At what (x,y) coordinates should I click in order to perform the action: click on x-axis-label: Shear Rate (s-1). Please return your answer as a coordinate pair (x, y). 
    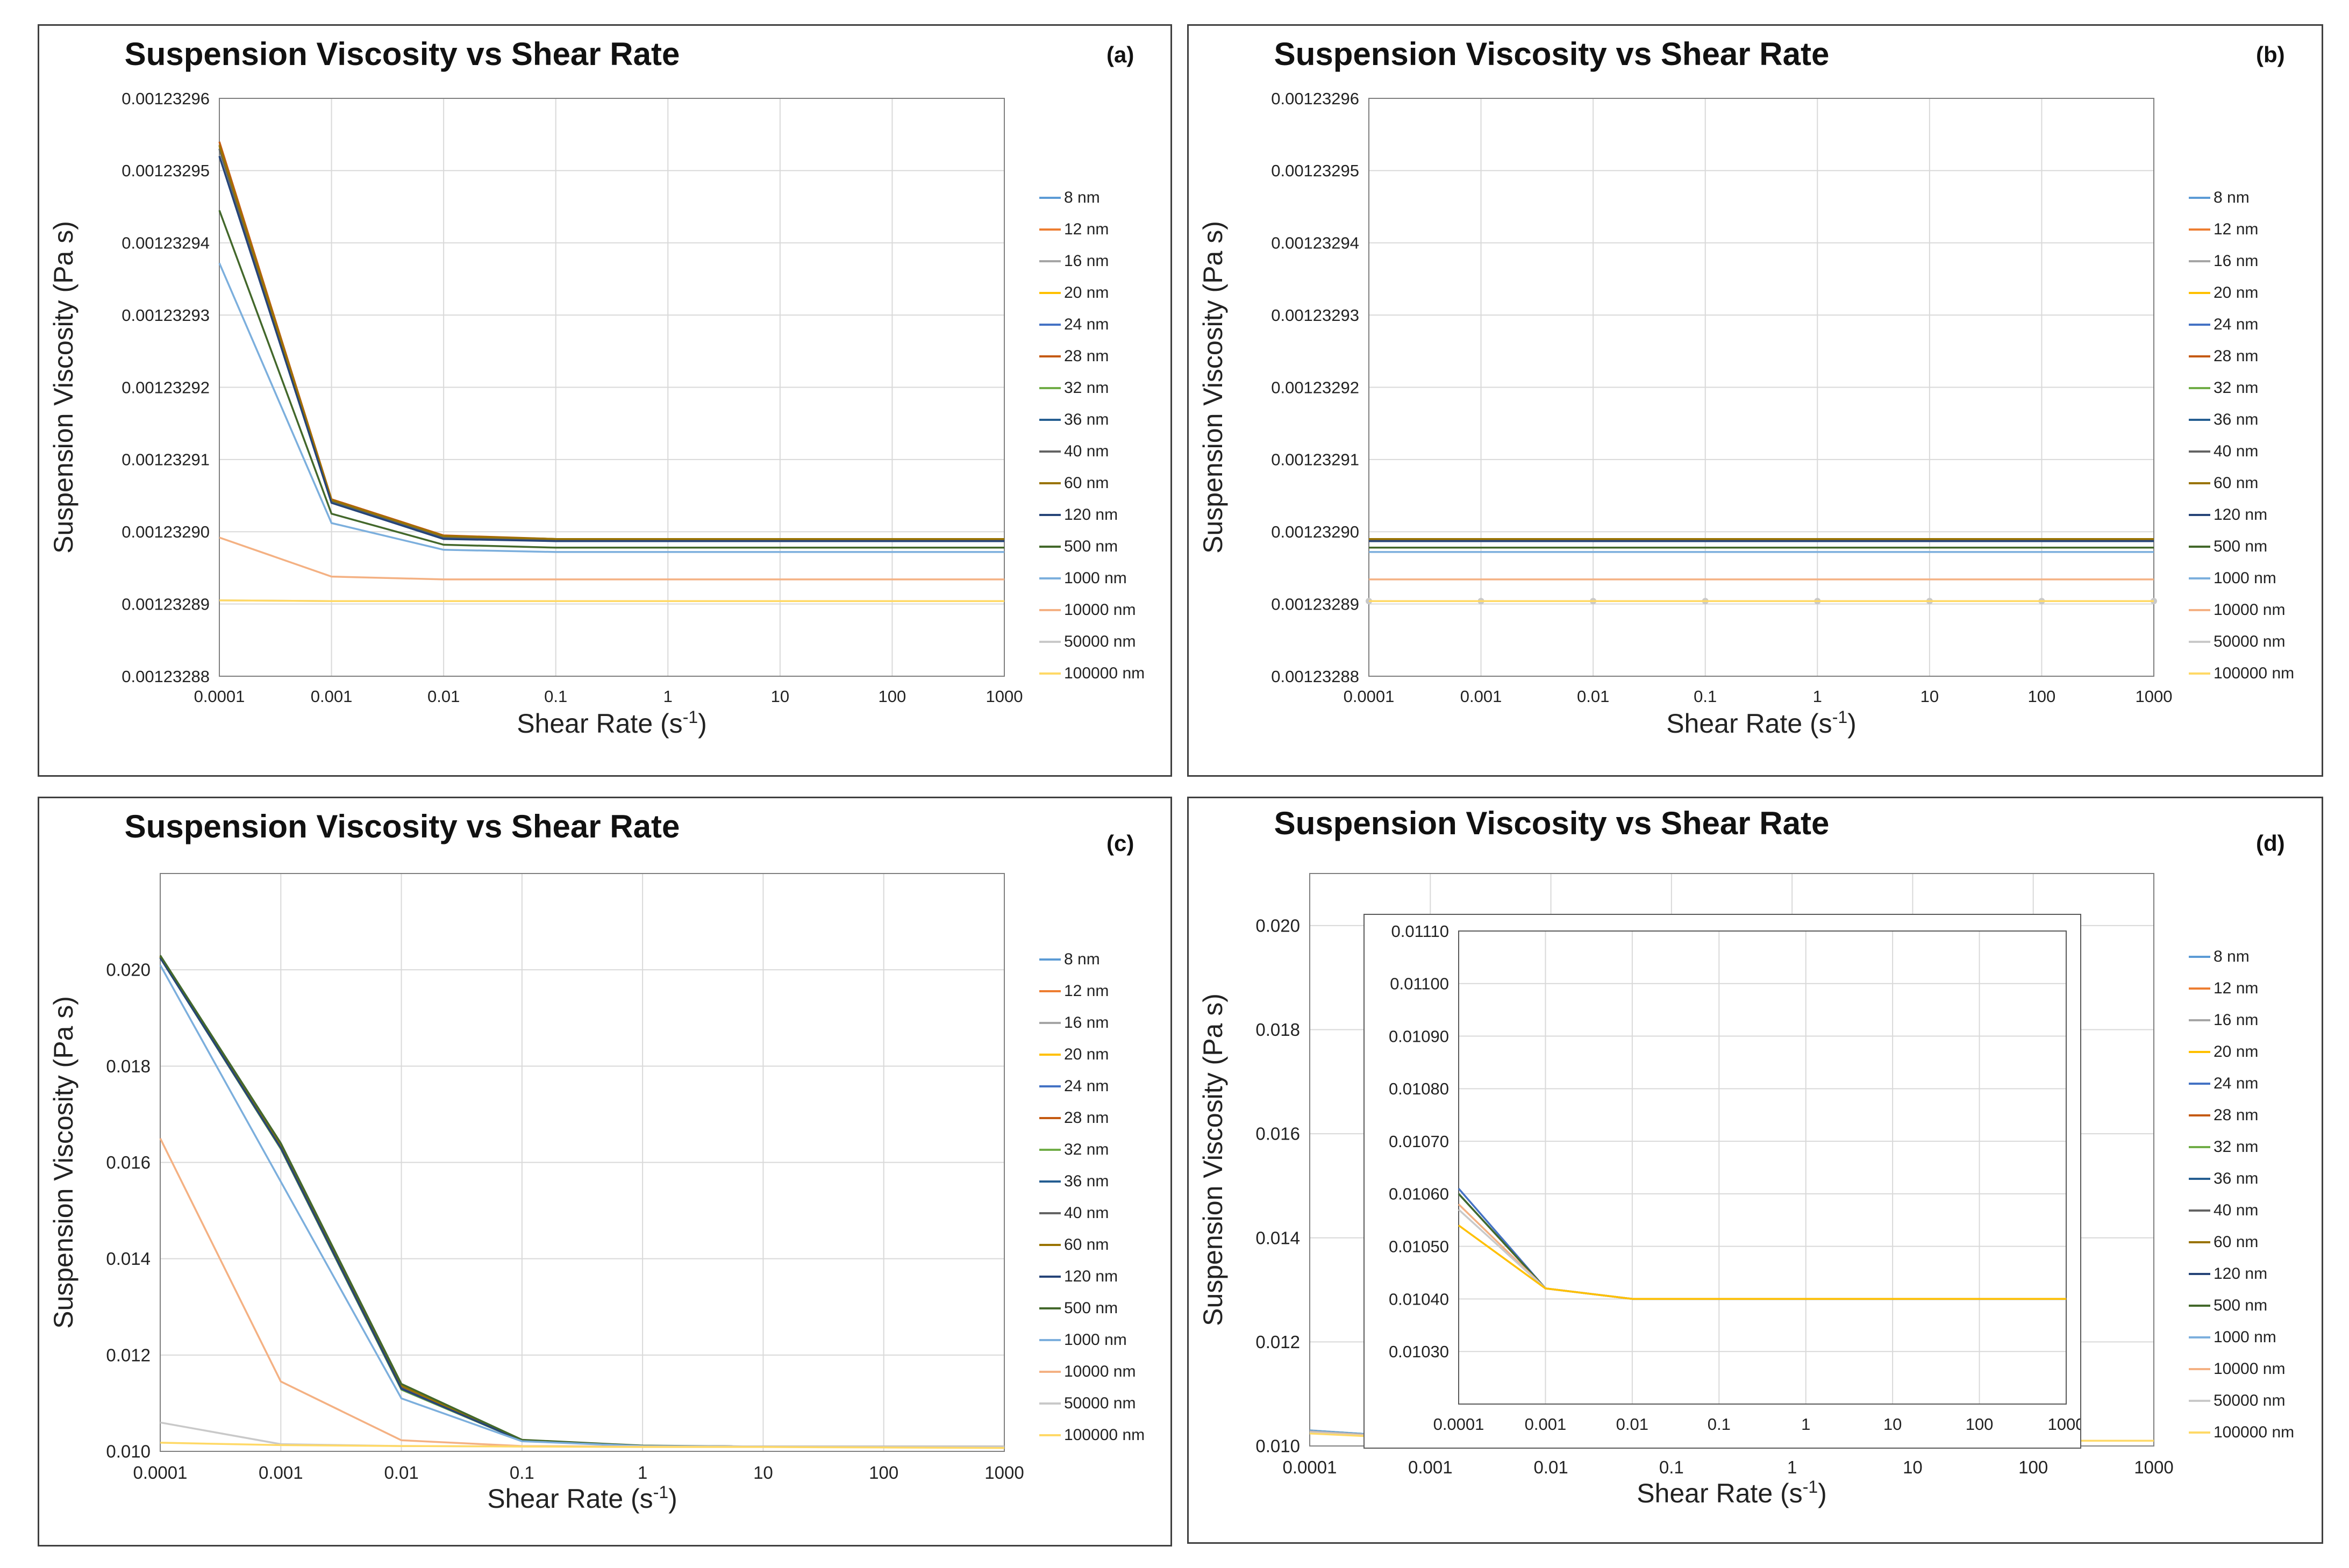
    Looking at the image, I should click on (1732, 1492).